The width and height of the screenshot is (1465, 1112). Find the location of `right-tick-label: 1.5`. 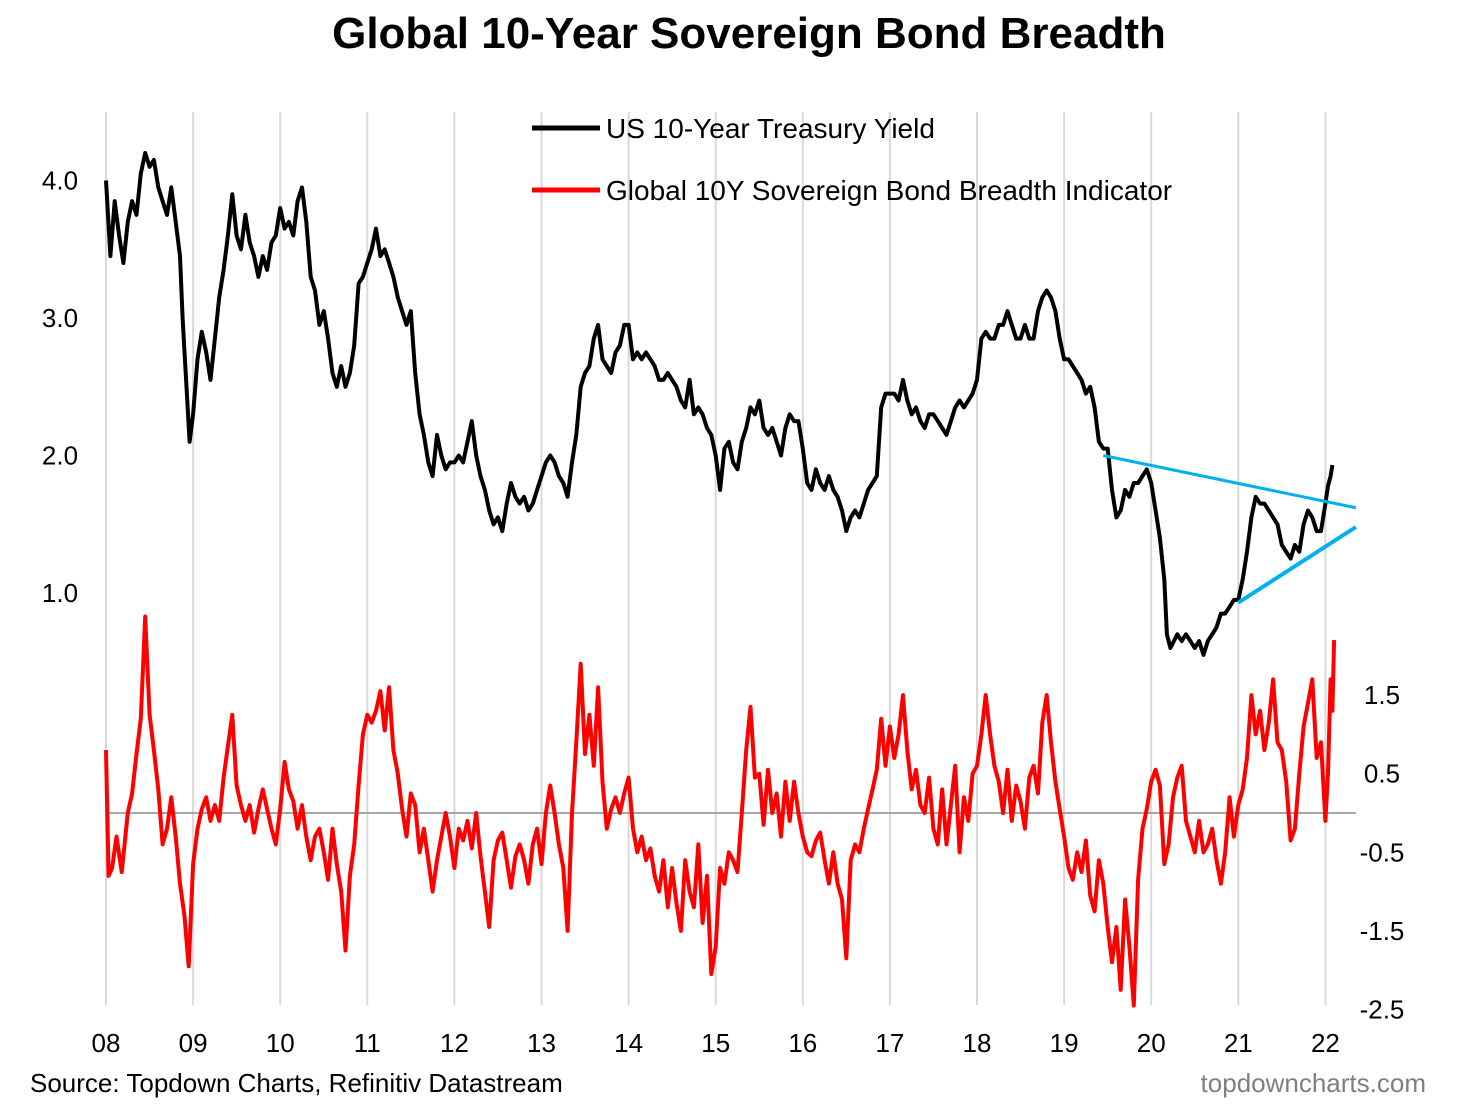

right-tick-label: 1.5 is located at coordinates (1382, 695).